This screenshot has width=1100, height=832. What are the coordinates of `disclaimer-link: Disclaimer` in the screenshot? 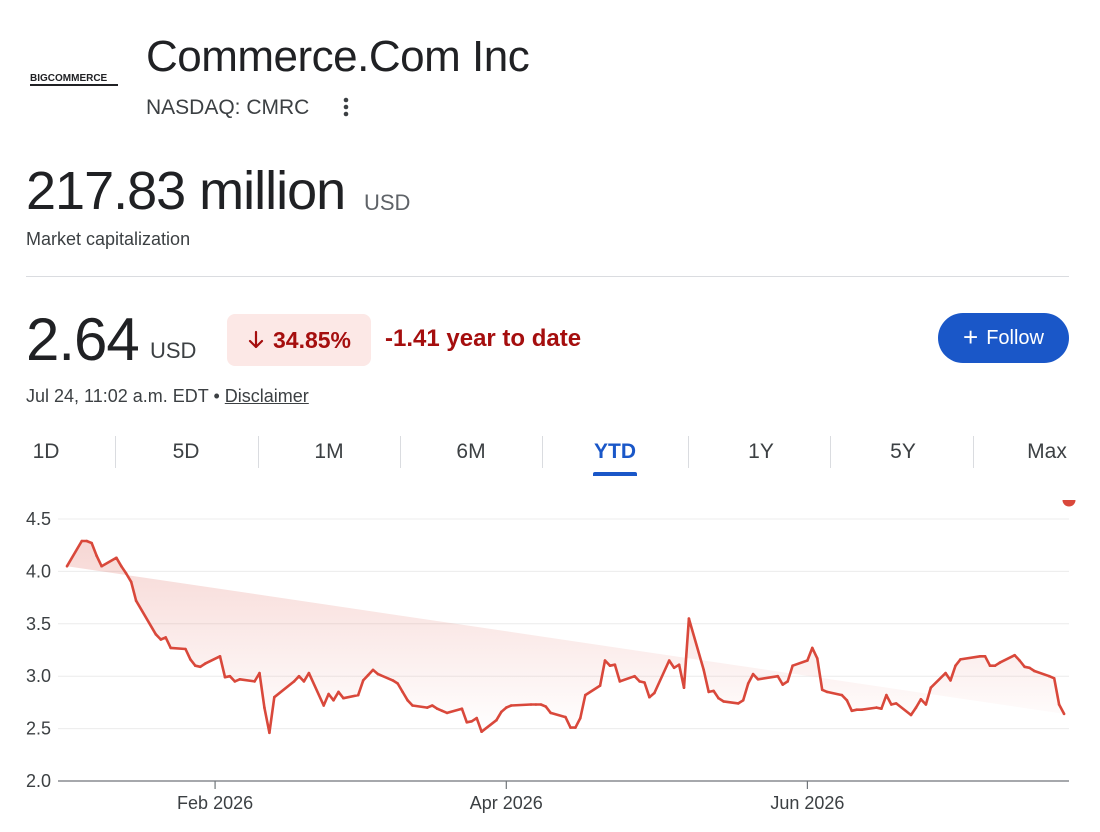 It's located at (266, 396).